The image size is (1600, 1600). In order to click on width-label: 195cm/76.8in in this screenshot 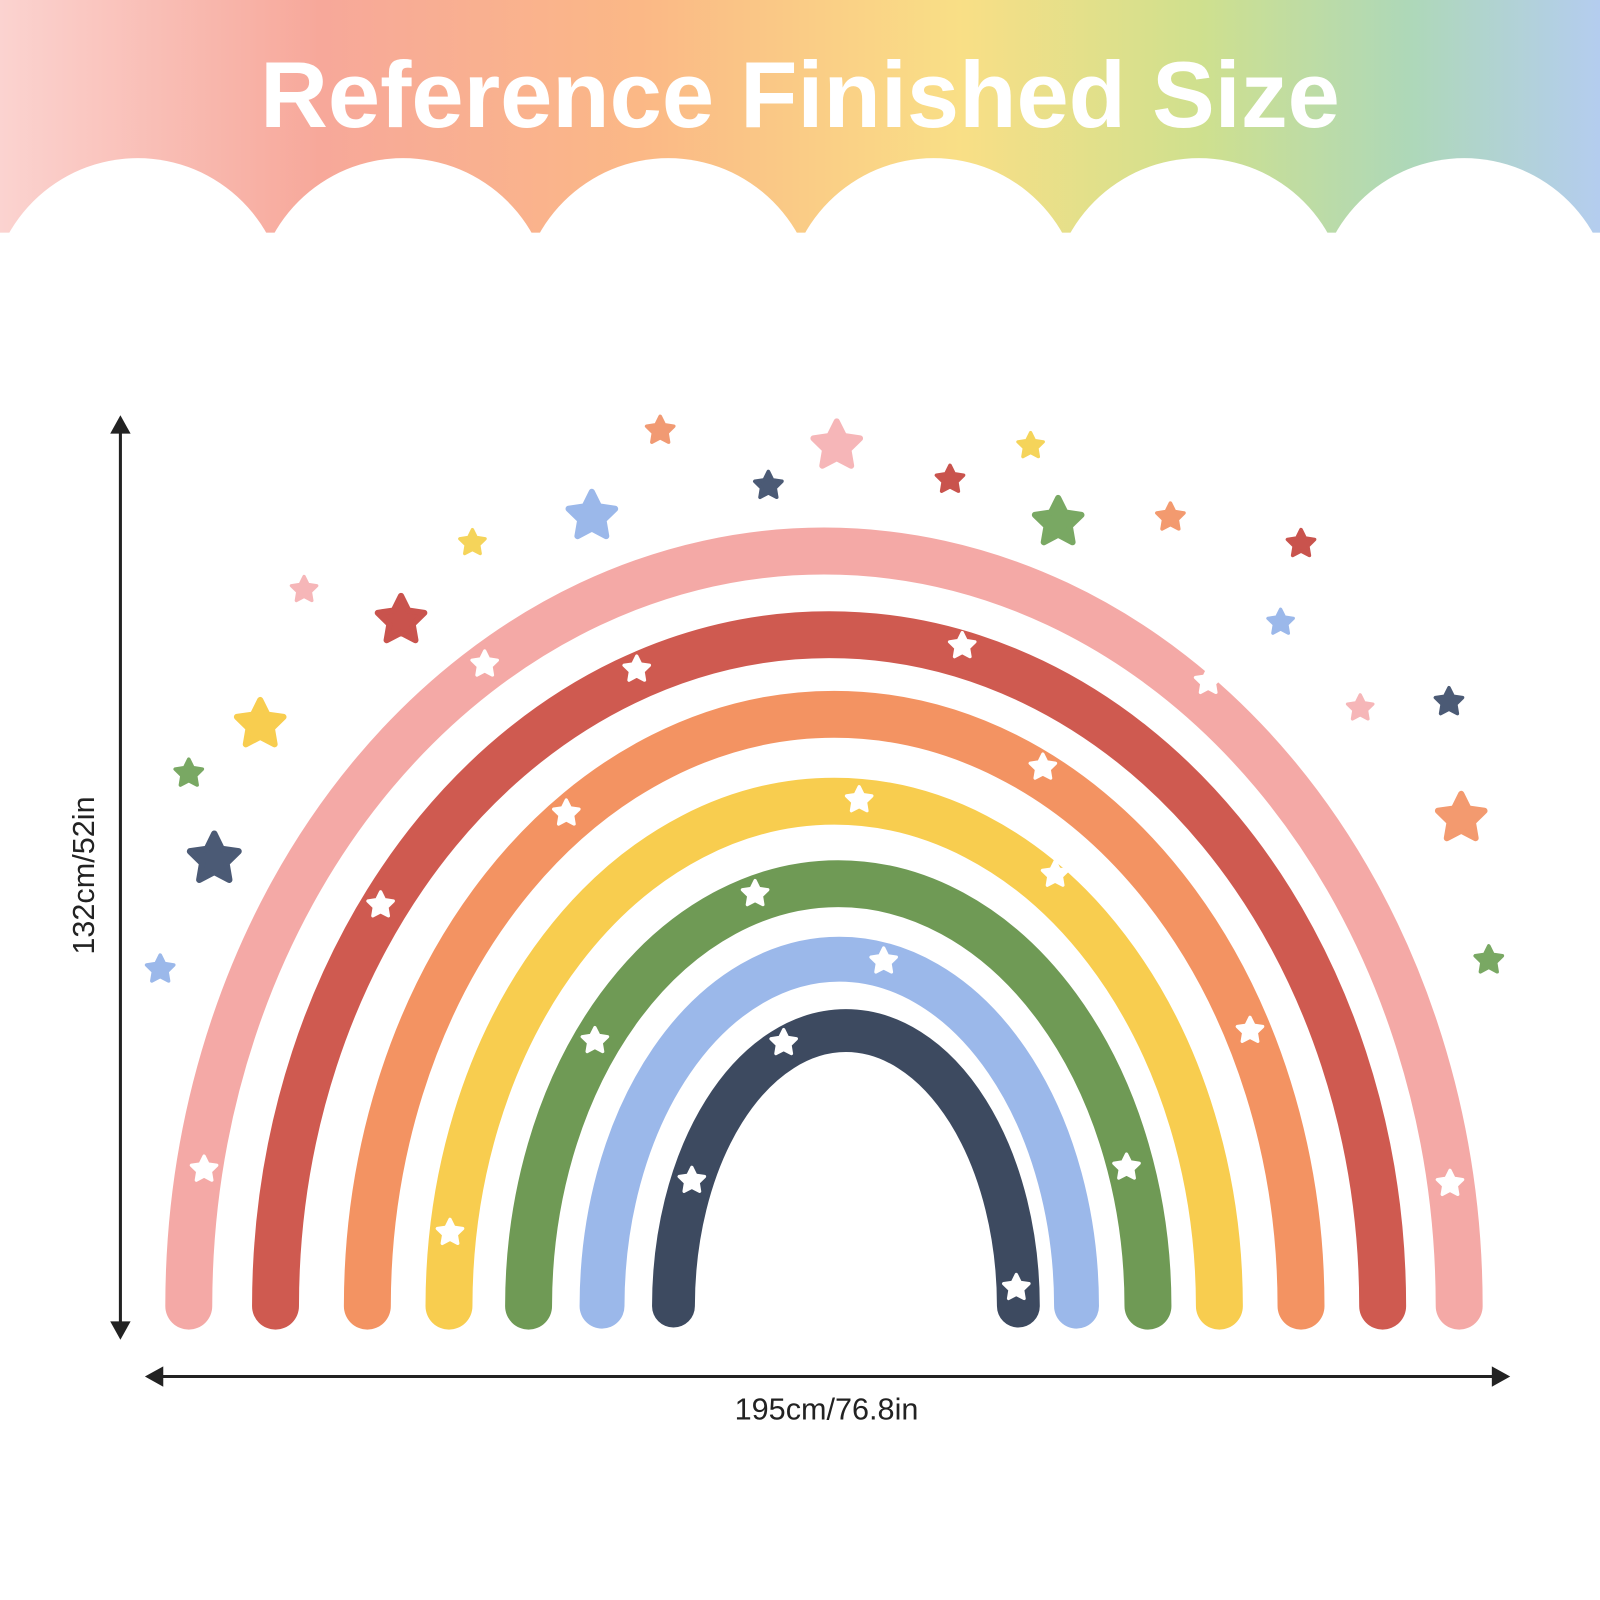, I will do `click(827, 1409)`.